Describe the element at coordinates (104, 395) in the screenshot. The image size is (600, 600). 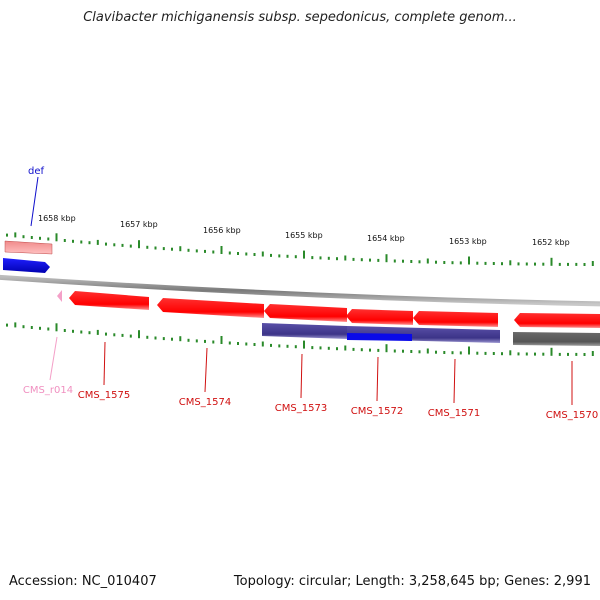
I see `label-cms-1575: CMS_1575` at that location.